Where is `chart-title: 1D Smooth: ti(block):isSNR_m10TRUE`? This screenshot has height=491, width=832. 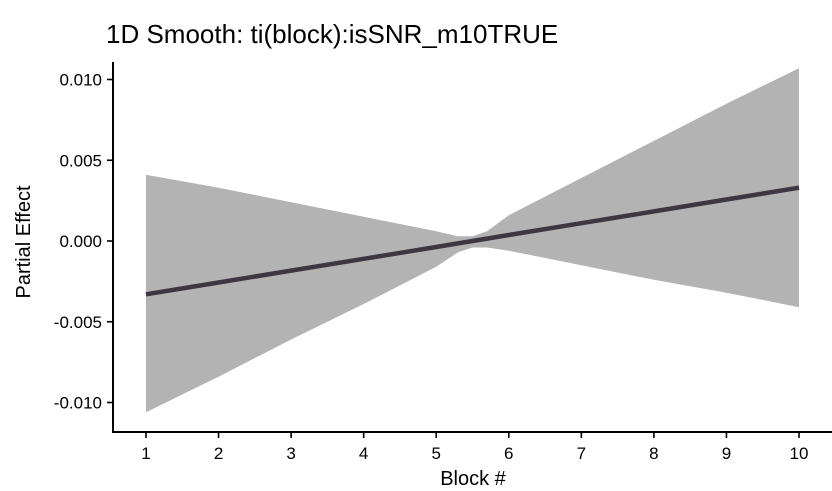
chart-title: 1D Smooth: ti(block):isSNR_m10TRUE is located at coordinates (332, 34).